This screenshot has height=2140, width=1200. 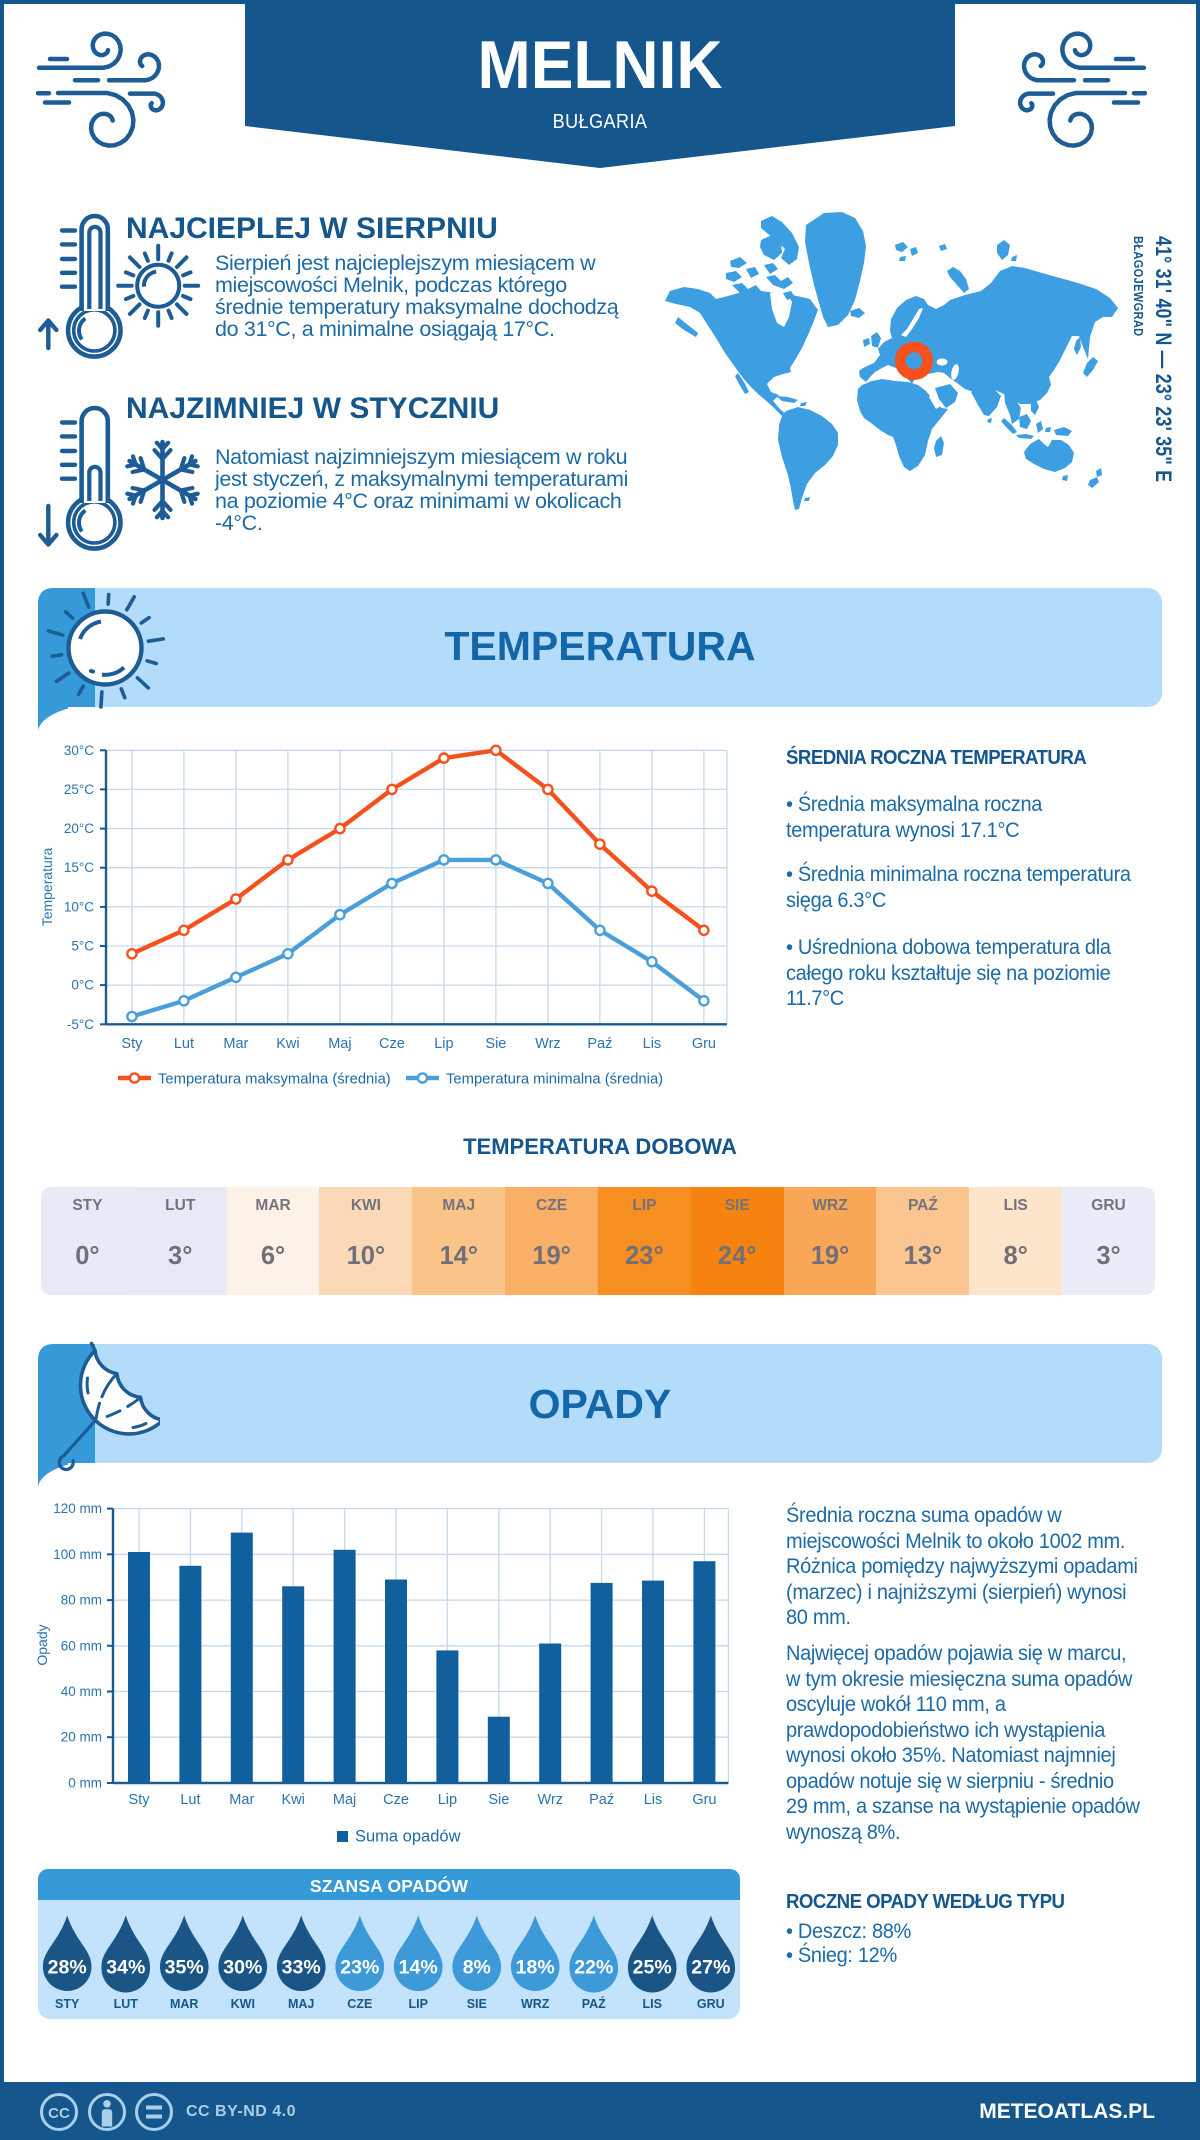 I want to click on svg-text: 10°C, so click(x=79, y=906).